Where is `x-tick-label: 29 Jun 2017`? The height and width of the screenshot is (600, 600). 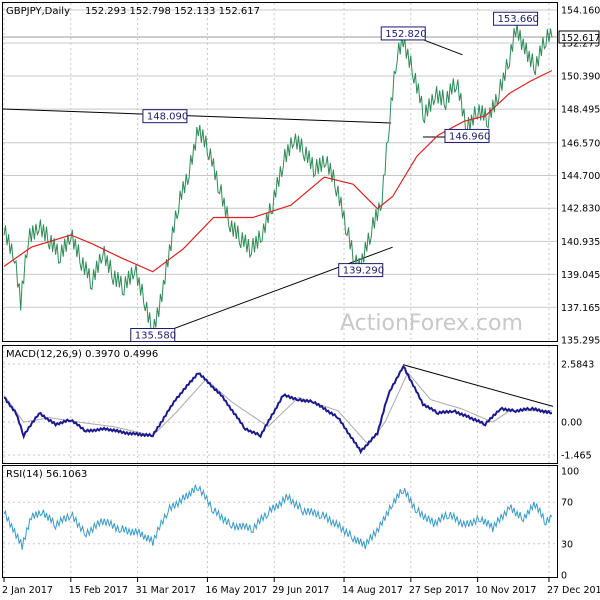
x-tick-label: 29 Jun 2017 is located at coordinates (300, 590).